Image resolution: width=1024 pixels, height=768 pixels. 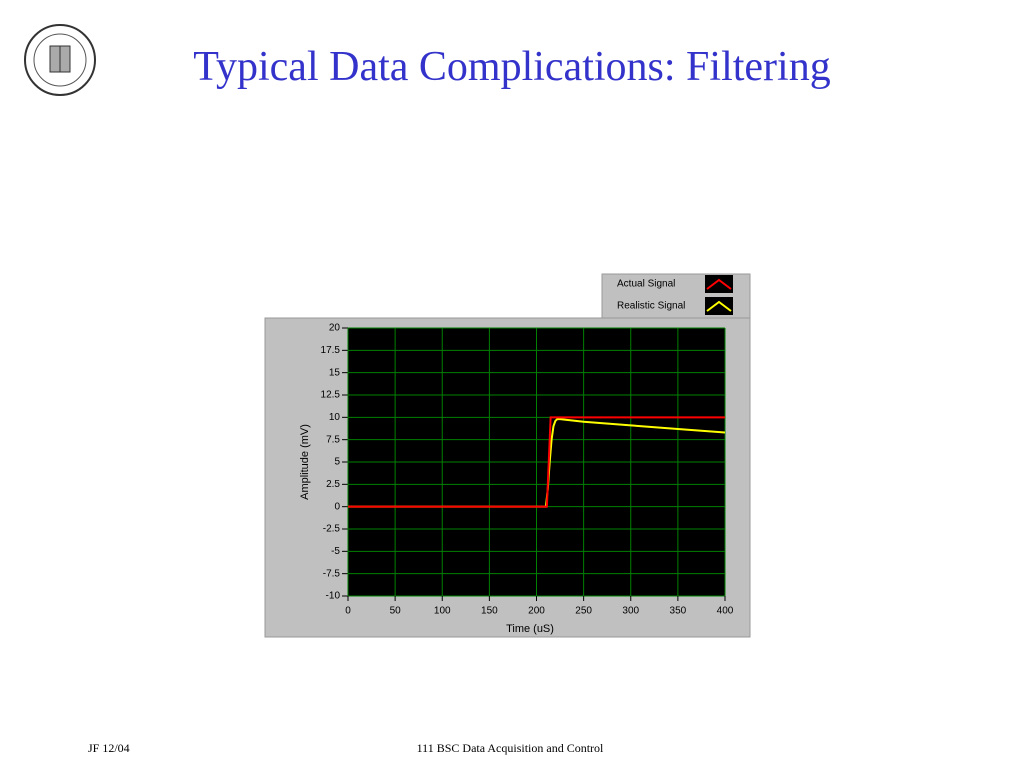 What do you see at coordinates (335, 551) in the screenshot?
I see `y-tick-label: -5` at bounding box center [335, 551].